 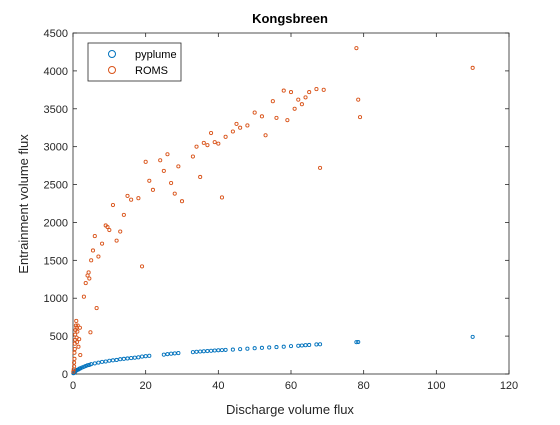 I want to click on chart-title: Kongsbreen, so click(x=290, y=18).